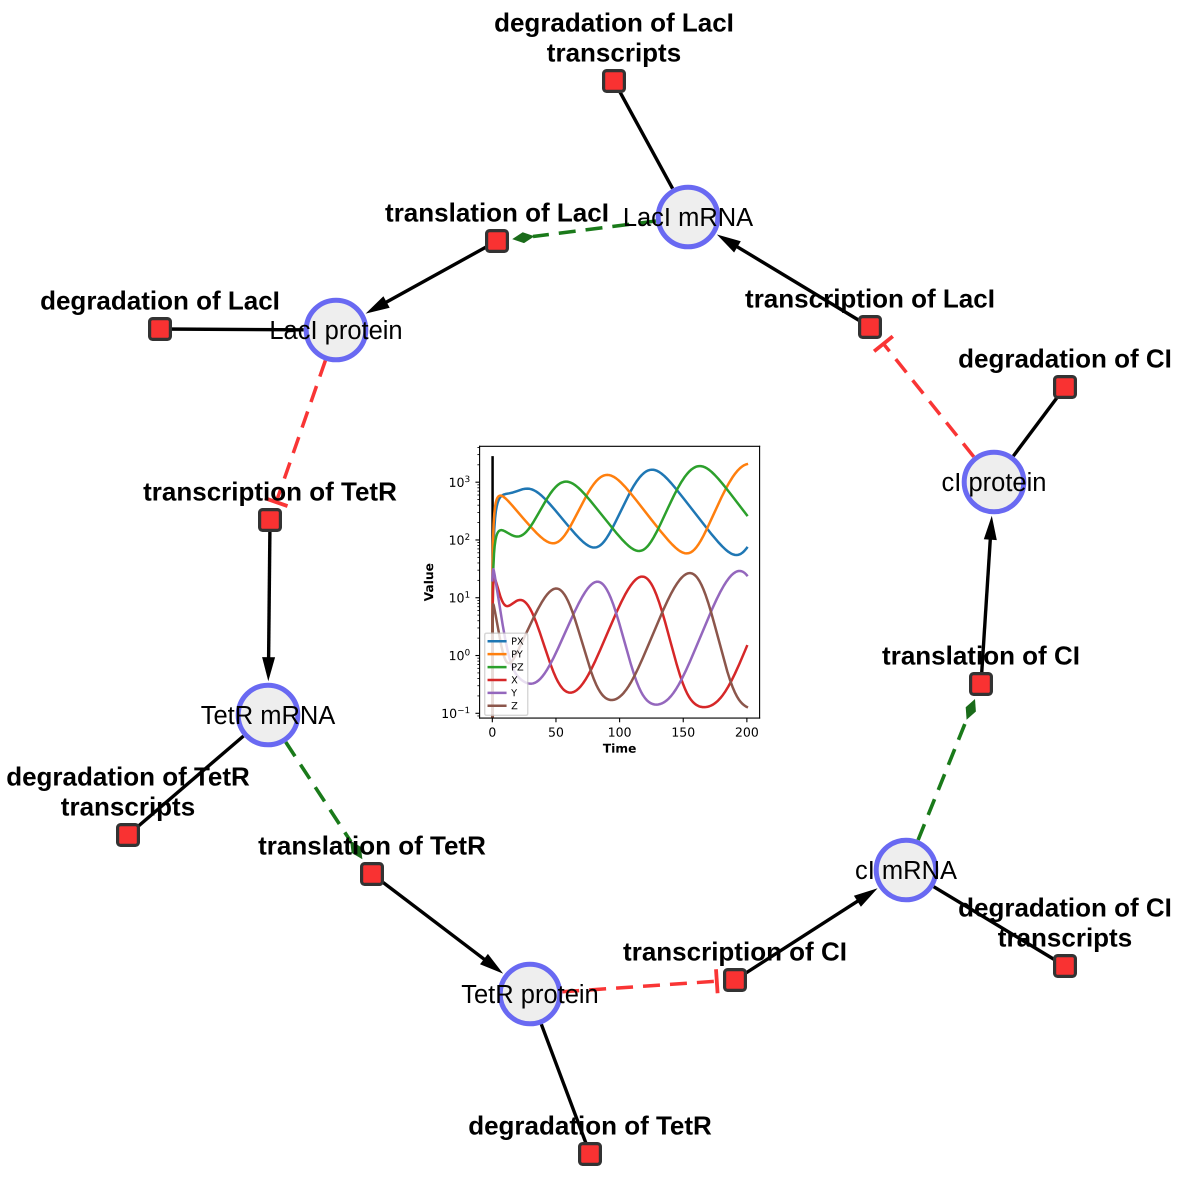 The height and width of the screenshot is (1200, 1189). I want to click on svg-text: LacI mRNA, so click(688, 218).